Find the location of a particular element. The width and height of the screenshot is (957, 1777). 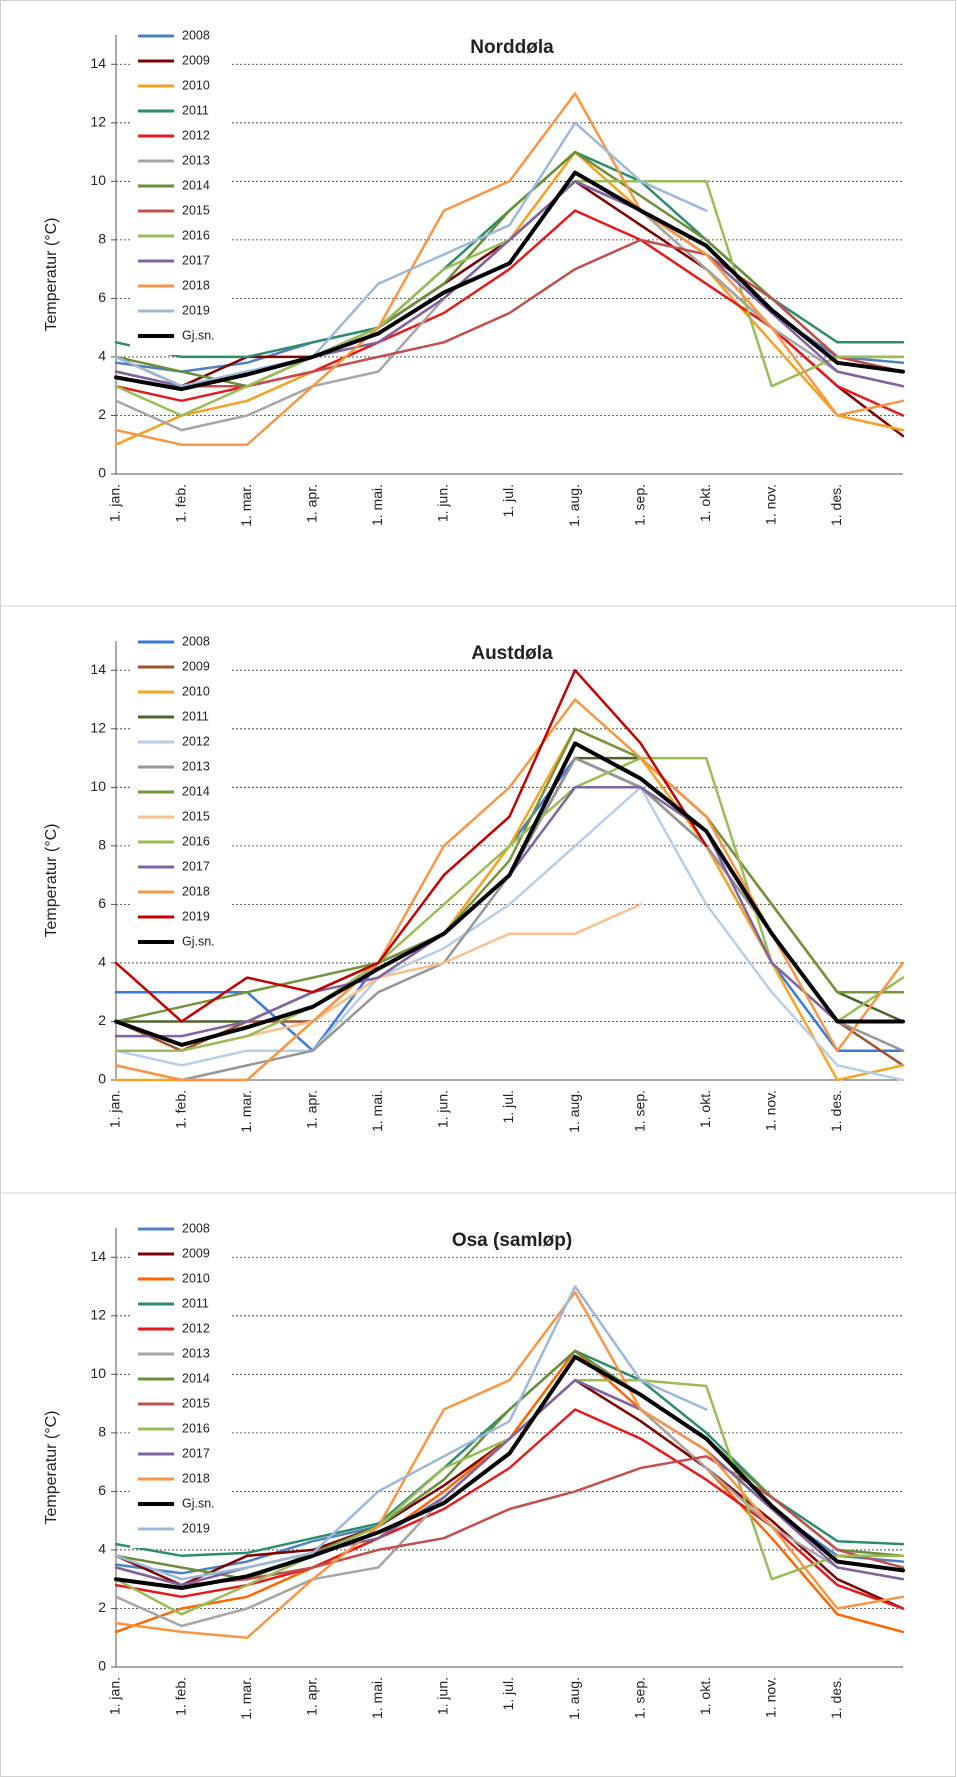

chart-title: Austdøla is located at coordinates (512, 653).